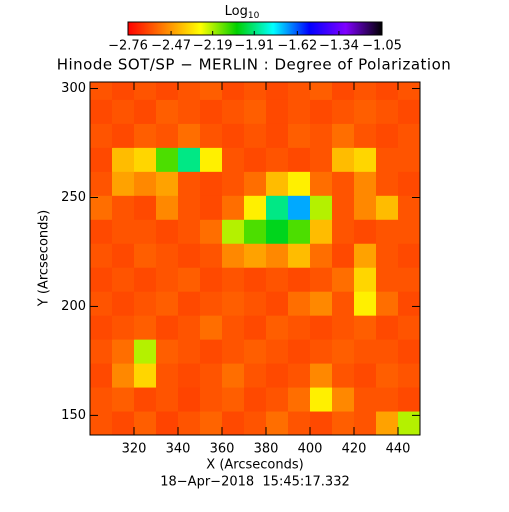 The height and width of the screenshot is (512, 509). Describe the element at coordinates (134, 449) in the screenshot. I see `x-tick-label: 320` at that location.